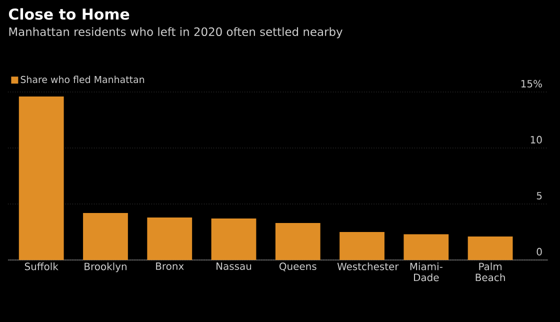 This screenshot has height=322, width=560. I want to click on x-tick-label: Suffolk, so click(41, 266).